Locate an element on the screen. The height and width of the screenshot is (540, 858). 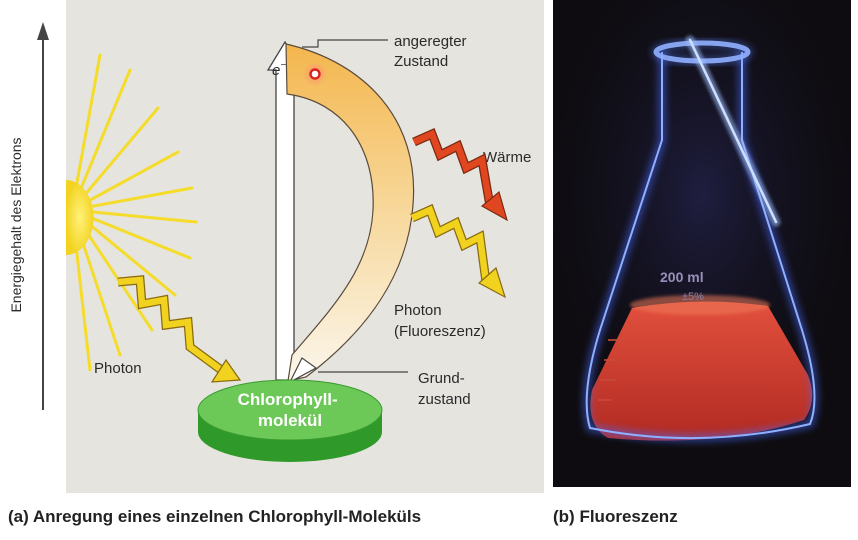
excited-state-label: angeregter Zustand is located at coordinates (432, 51).